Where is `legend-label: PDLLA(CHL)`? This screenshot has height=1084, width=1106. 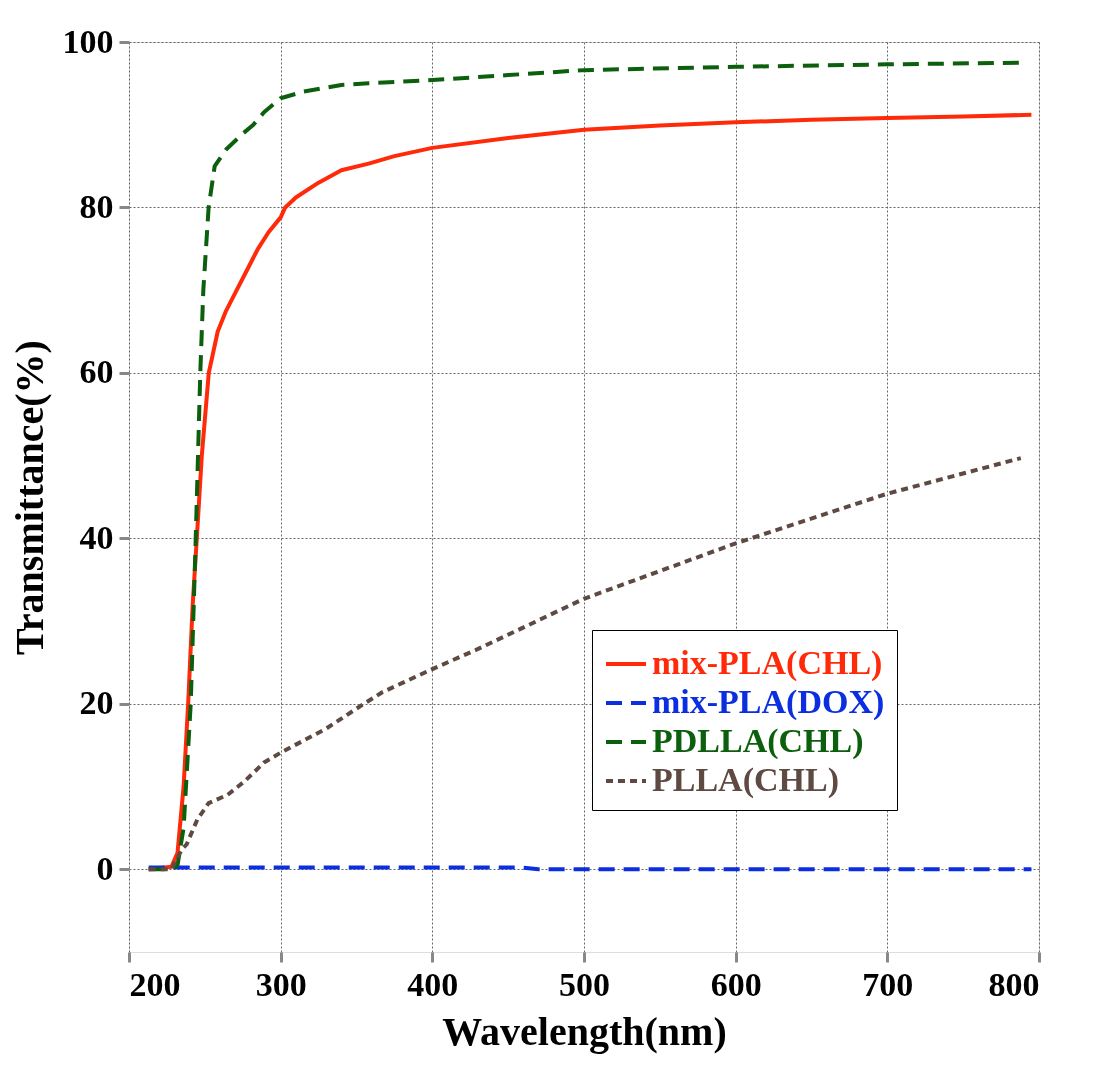 legend-label: PDLLA(CHL) is located at coordinates (758, 741).